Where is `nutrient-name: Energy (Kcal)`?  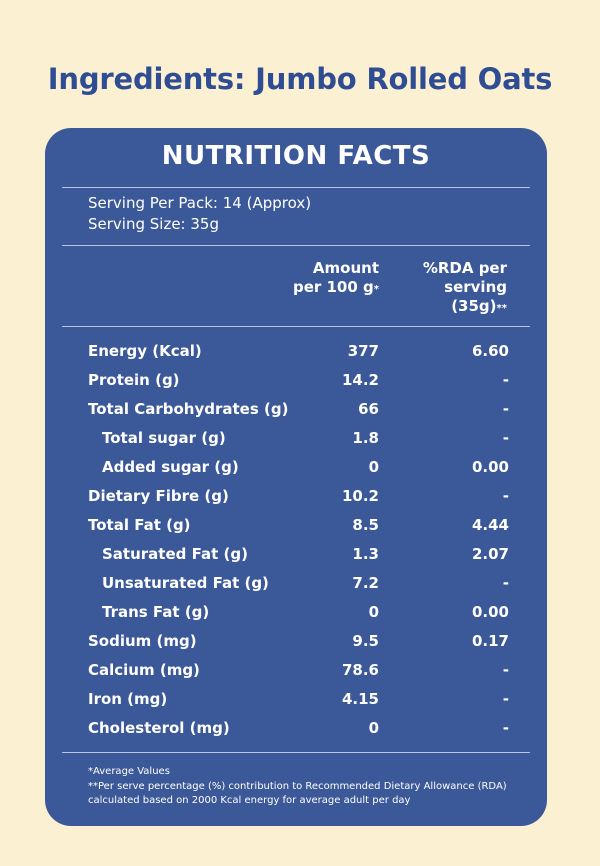
nutrient-name: Energy (Kcal) is located at coordinates (145, 351).